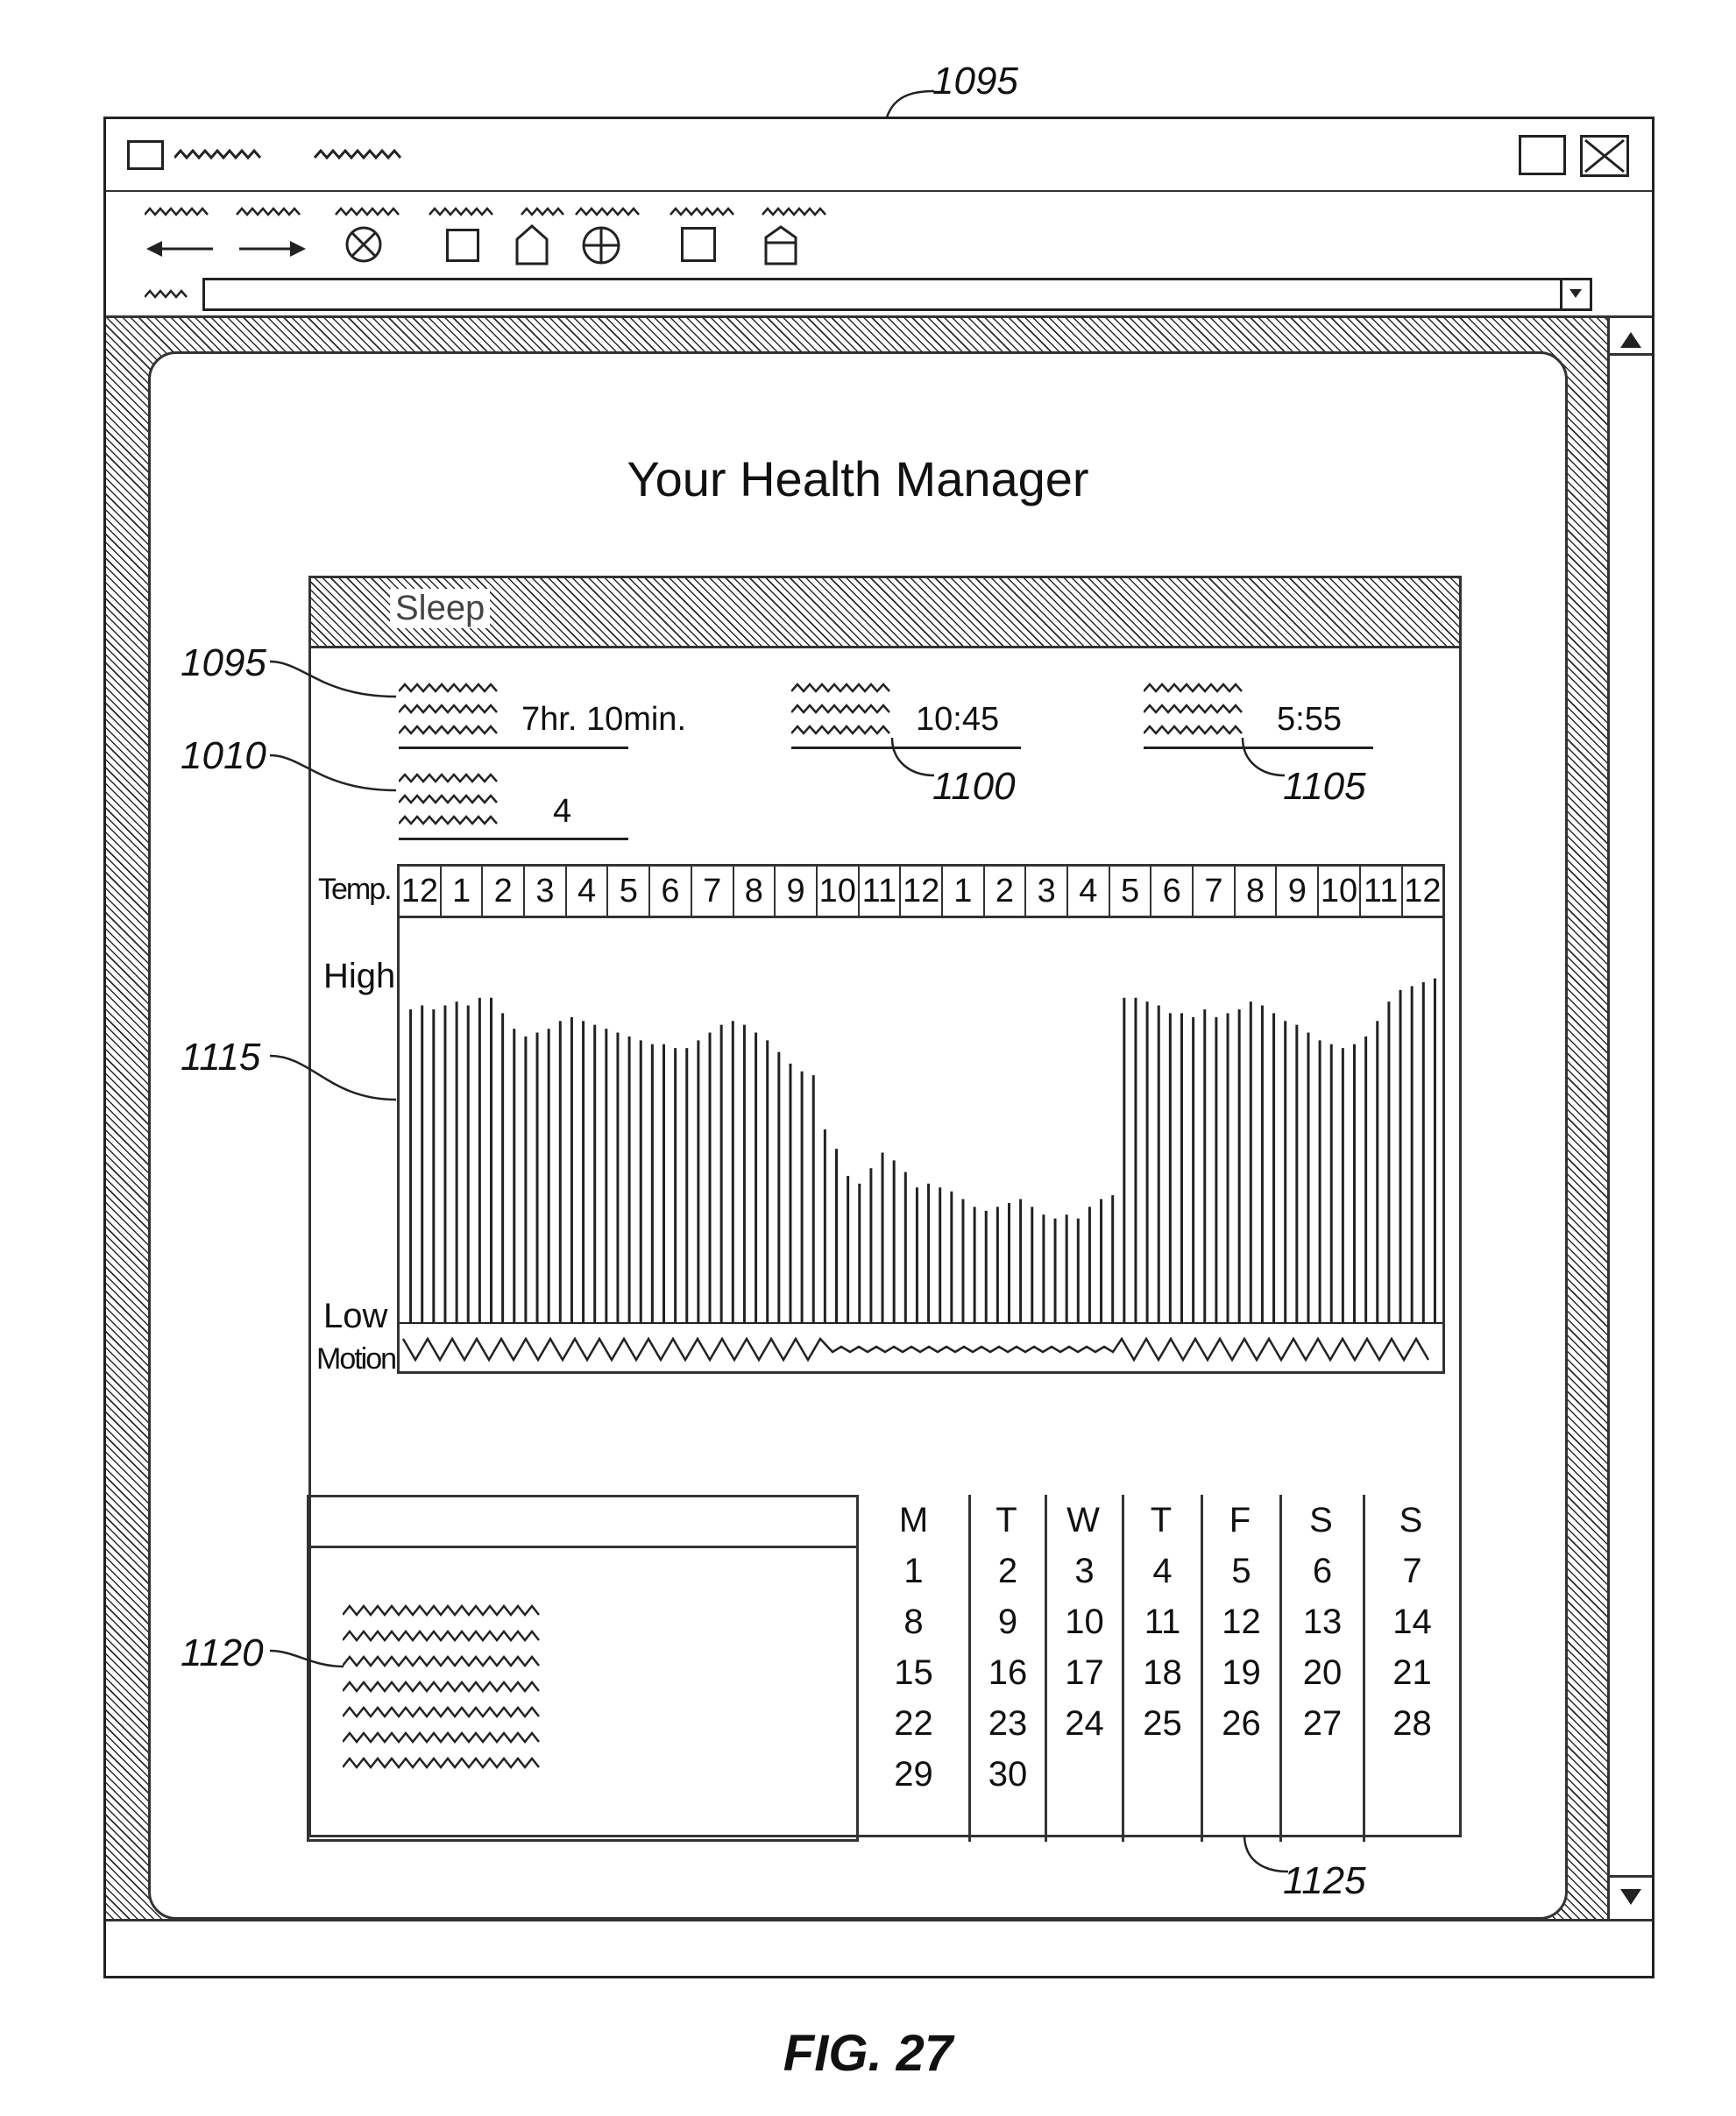 The height and width of the screenshot is (2116, 1736). I want to click on calendar-day: 27, so click(1322, 1723).